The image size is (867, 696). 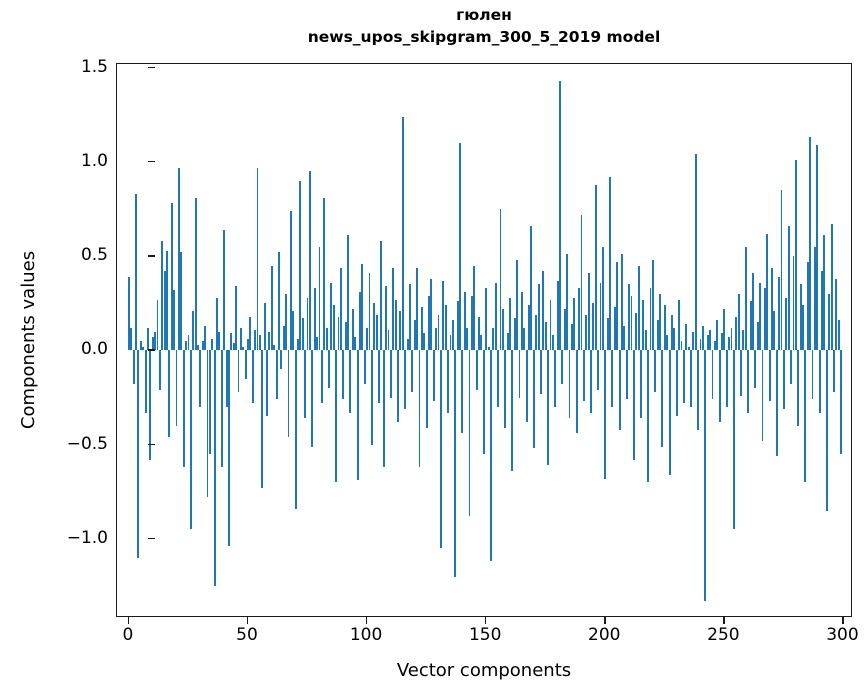 I want to click on x-tick-label: 200, so click(x=604, y=635).